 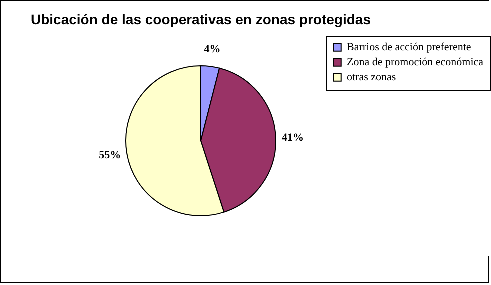 I want to click on legend-label: otras zonas, so click(x=371, y=78).